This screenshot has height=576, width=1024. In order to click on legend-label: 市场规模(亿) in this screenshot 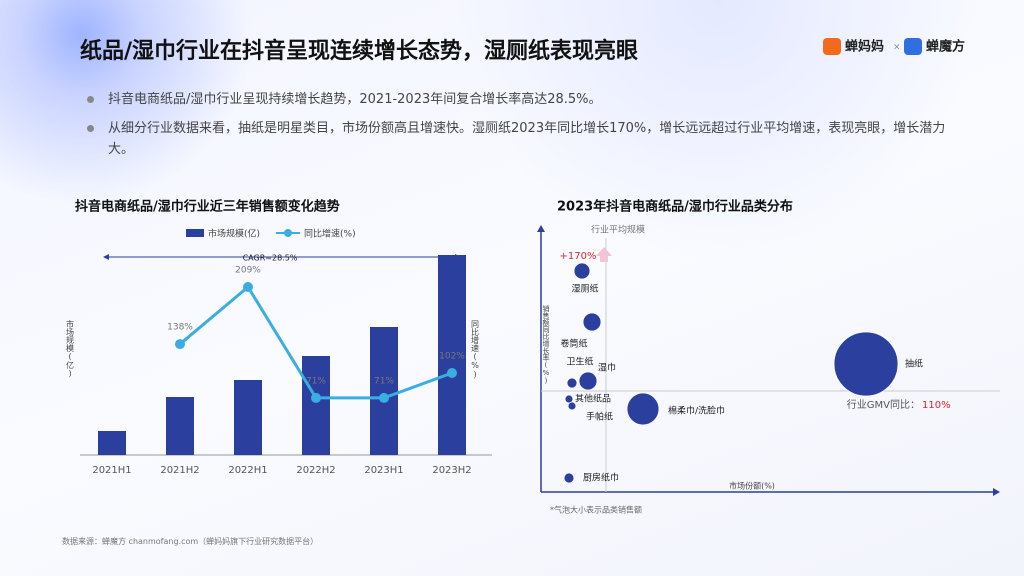, I will do `click(234, 234)`.